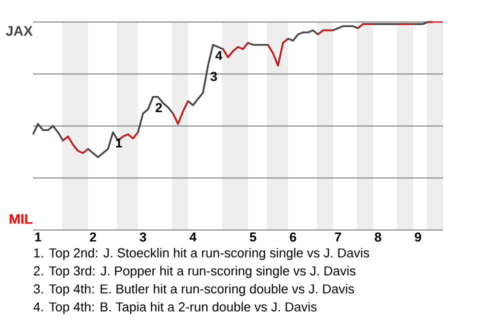  I want to click on text: 2. Top 3rd: J. Popper hit a run-scoring single vs J. Davis, so click(195, 272).